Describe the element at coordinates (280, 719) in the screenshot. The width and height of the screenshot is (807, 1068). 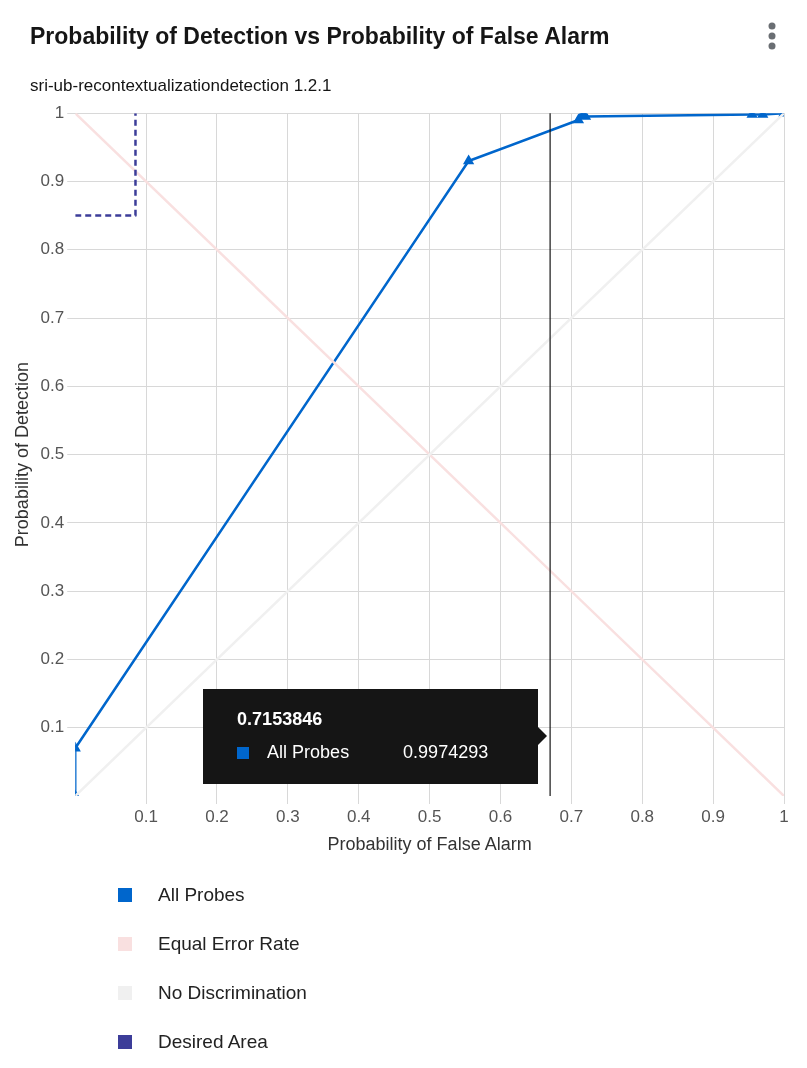
I see `annotation: 0.7153846` at that location.